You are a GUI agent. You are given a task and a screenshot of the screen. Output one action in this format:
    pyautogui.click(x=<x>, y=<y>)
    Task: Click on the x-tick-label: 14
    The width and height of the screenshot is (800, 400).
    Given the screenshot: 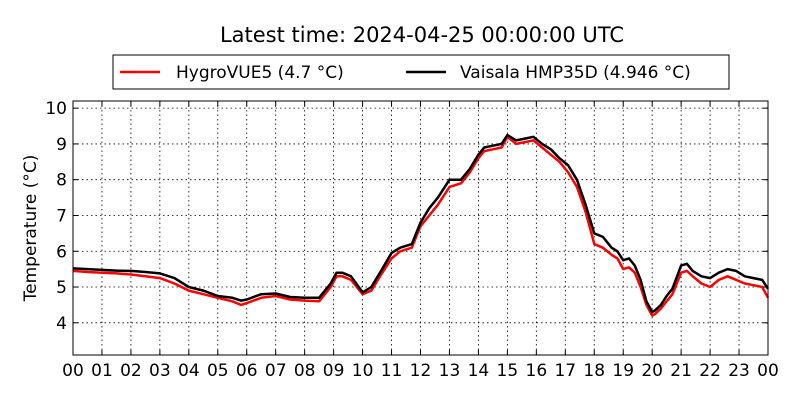 What is the action you would take?
    pyautogui.click(x=479, y=371)
    